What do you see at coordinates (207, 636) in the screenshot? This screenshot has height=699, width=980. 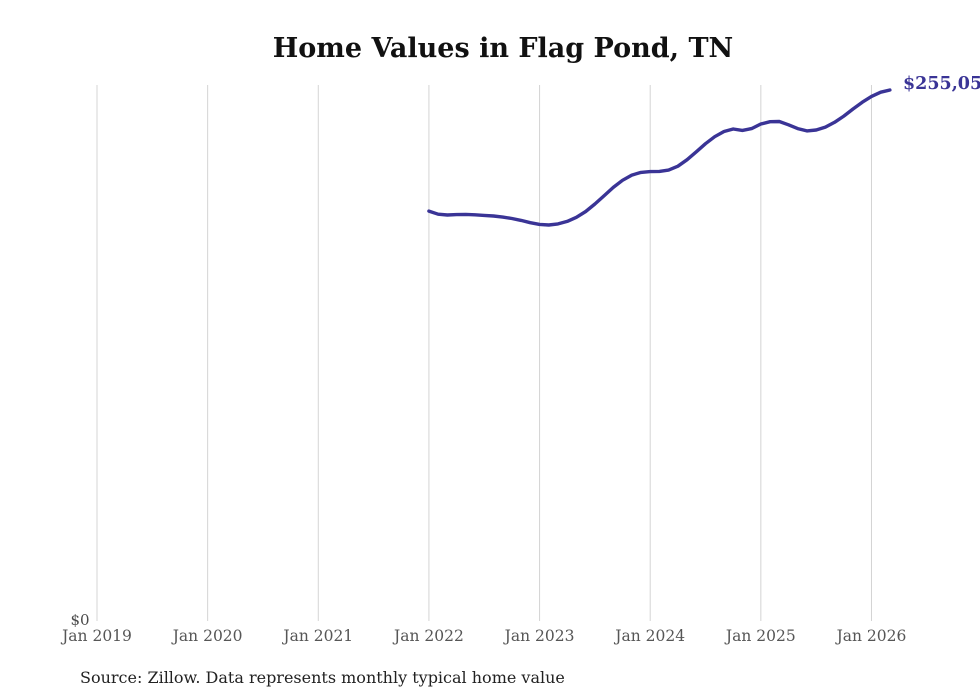 I see `x-tick-label: Jan 2020` at bounding box center [207, 636].